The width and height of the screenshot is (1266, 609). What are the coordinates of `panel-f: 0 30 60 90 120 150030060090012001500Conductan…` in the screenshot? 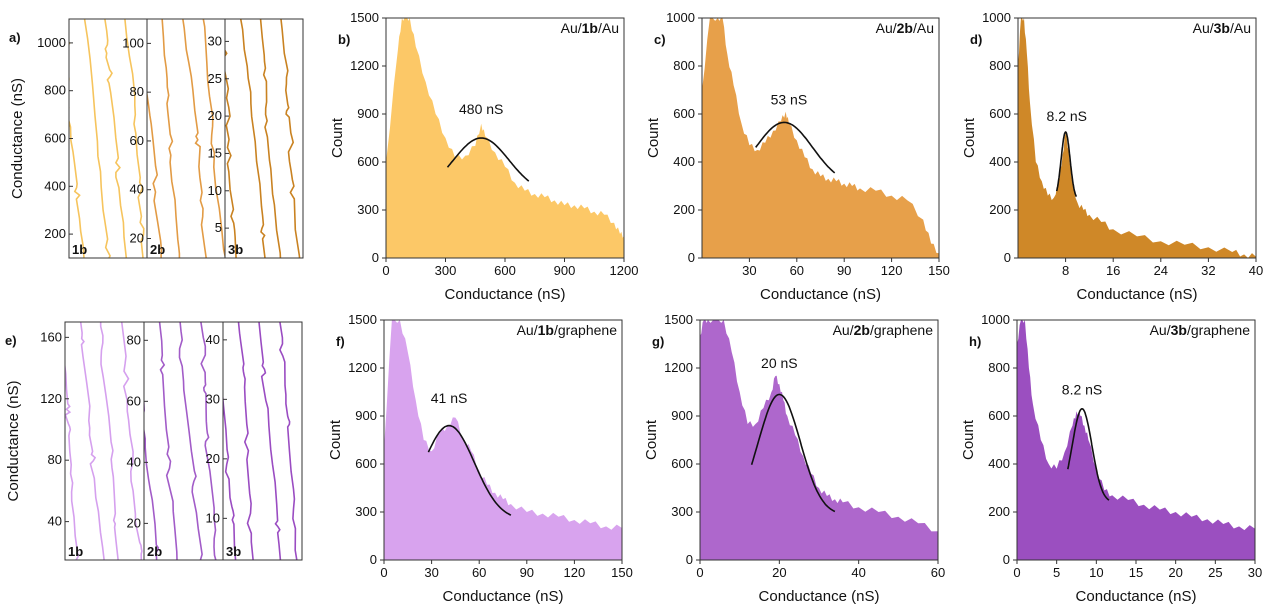 It's located at (480, 458).